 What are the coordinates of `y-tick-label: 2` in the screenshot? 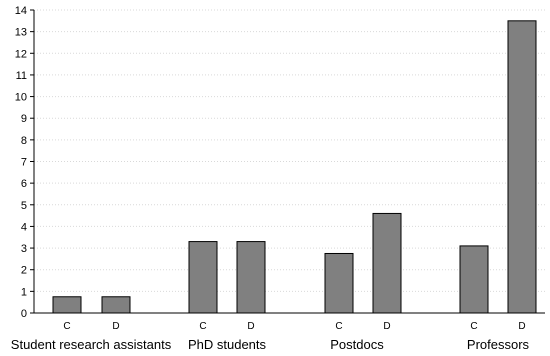 It's located at (24, 271).